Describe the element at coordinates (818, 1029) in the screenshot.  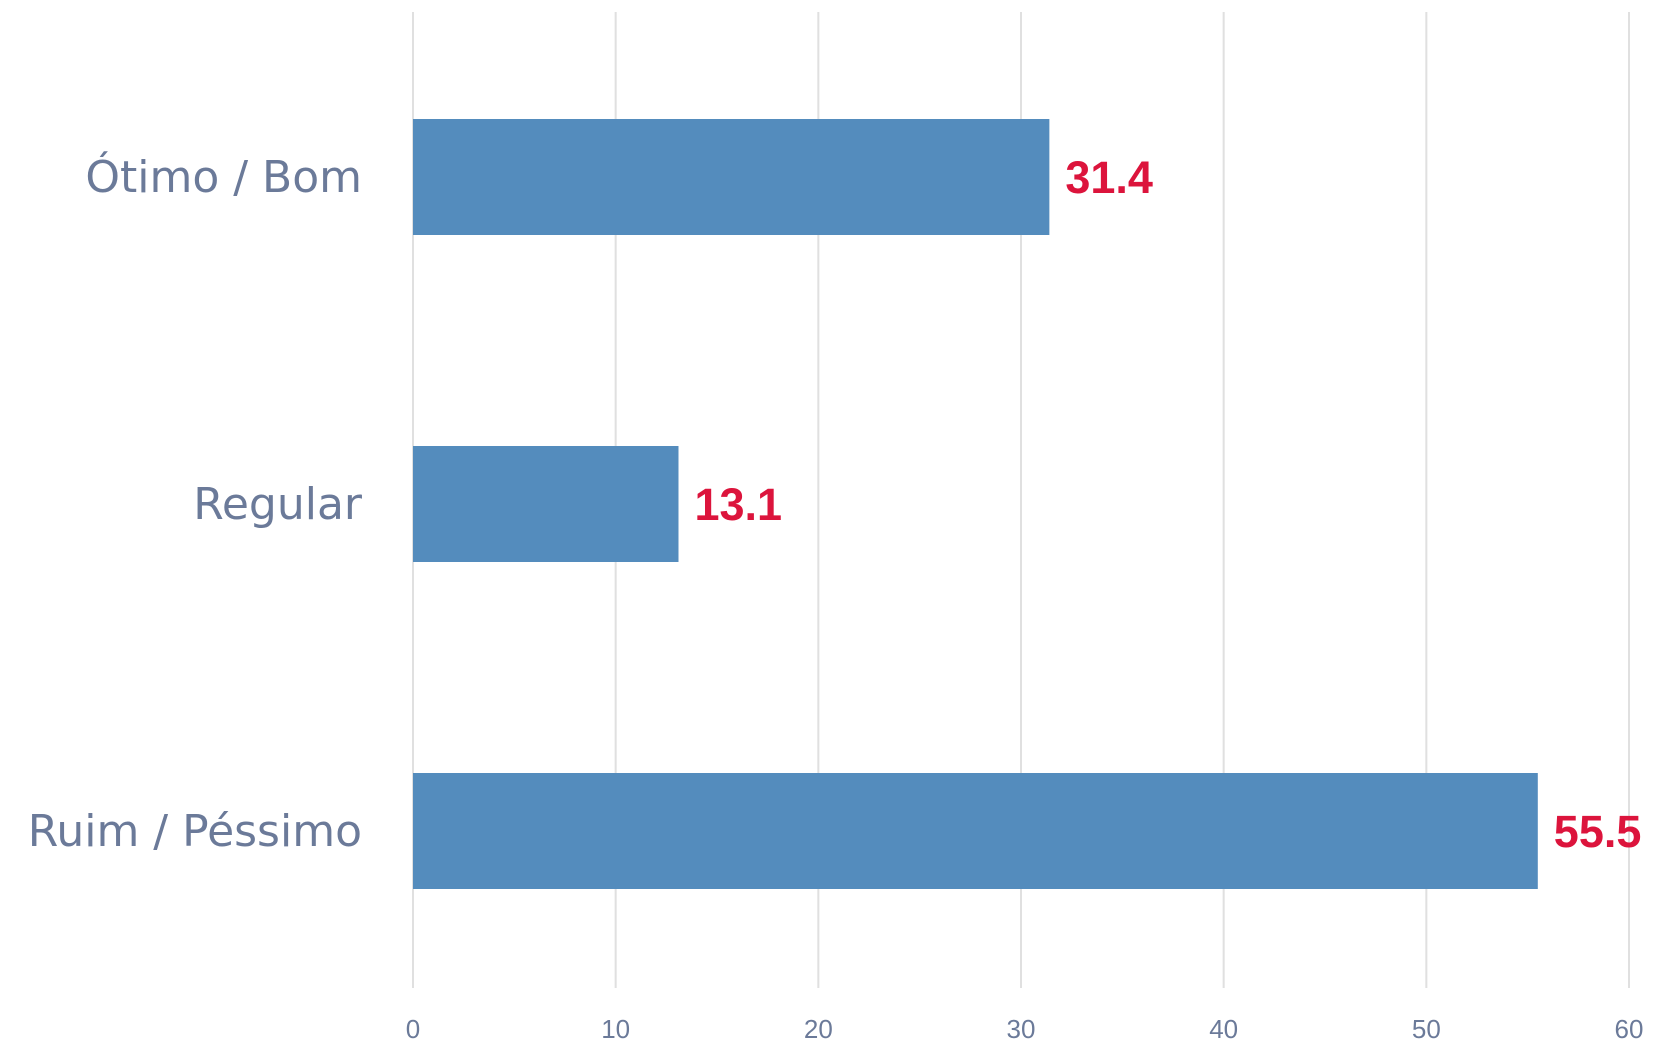
I see `x-tick-label: 20` at that location.